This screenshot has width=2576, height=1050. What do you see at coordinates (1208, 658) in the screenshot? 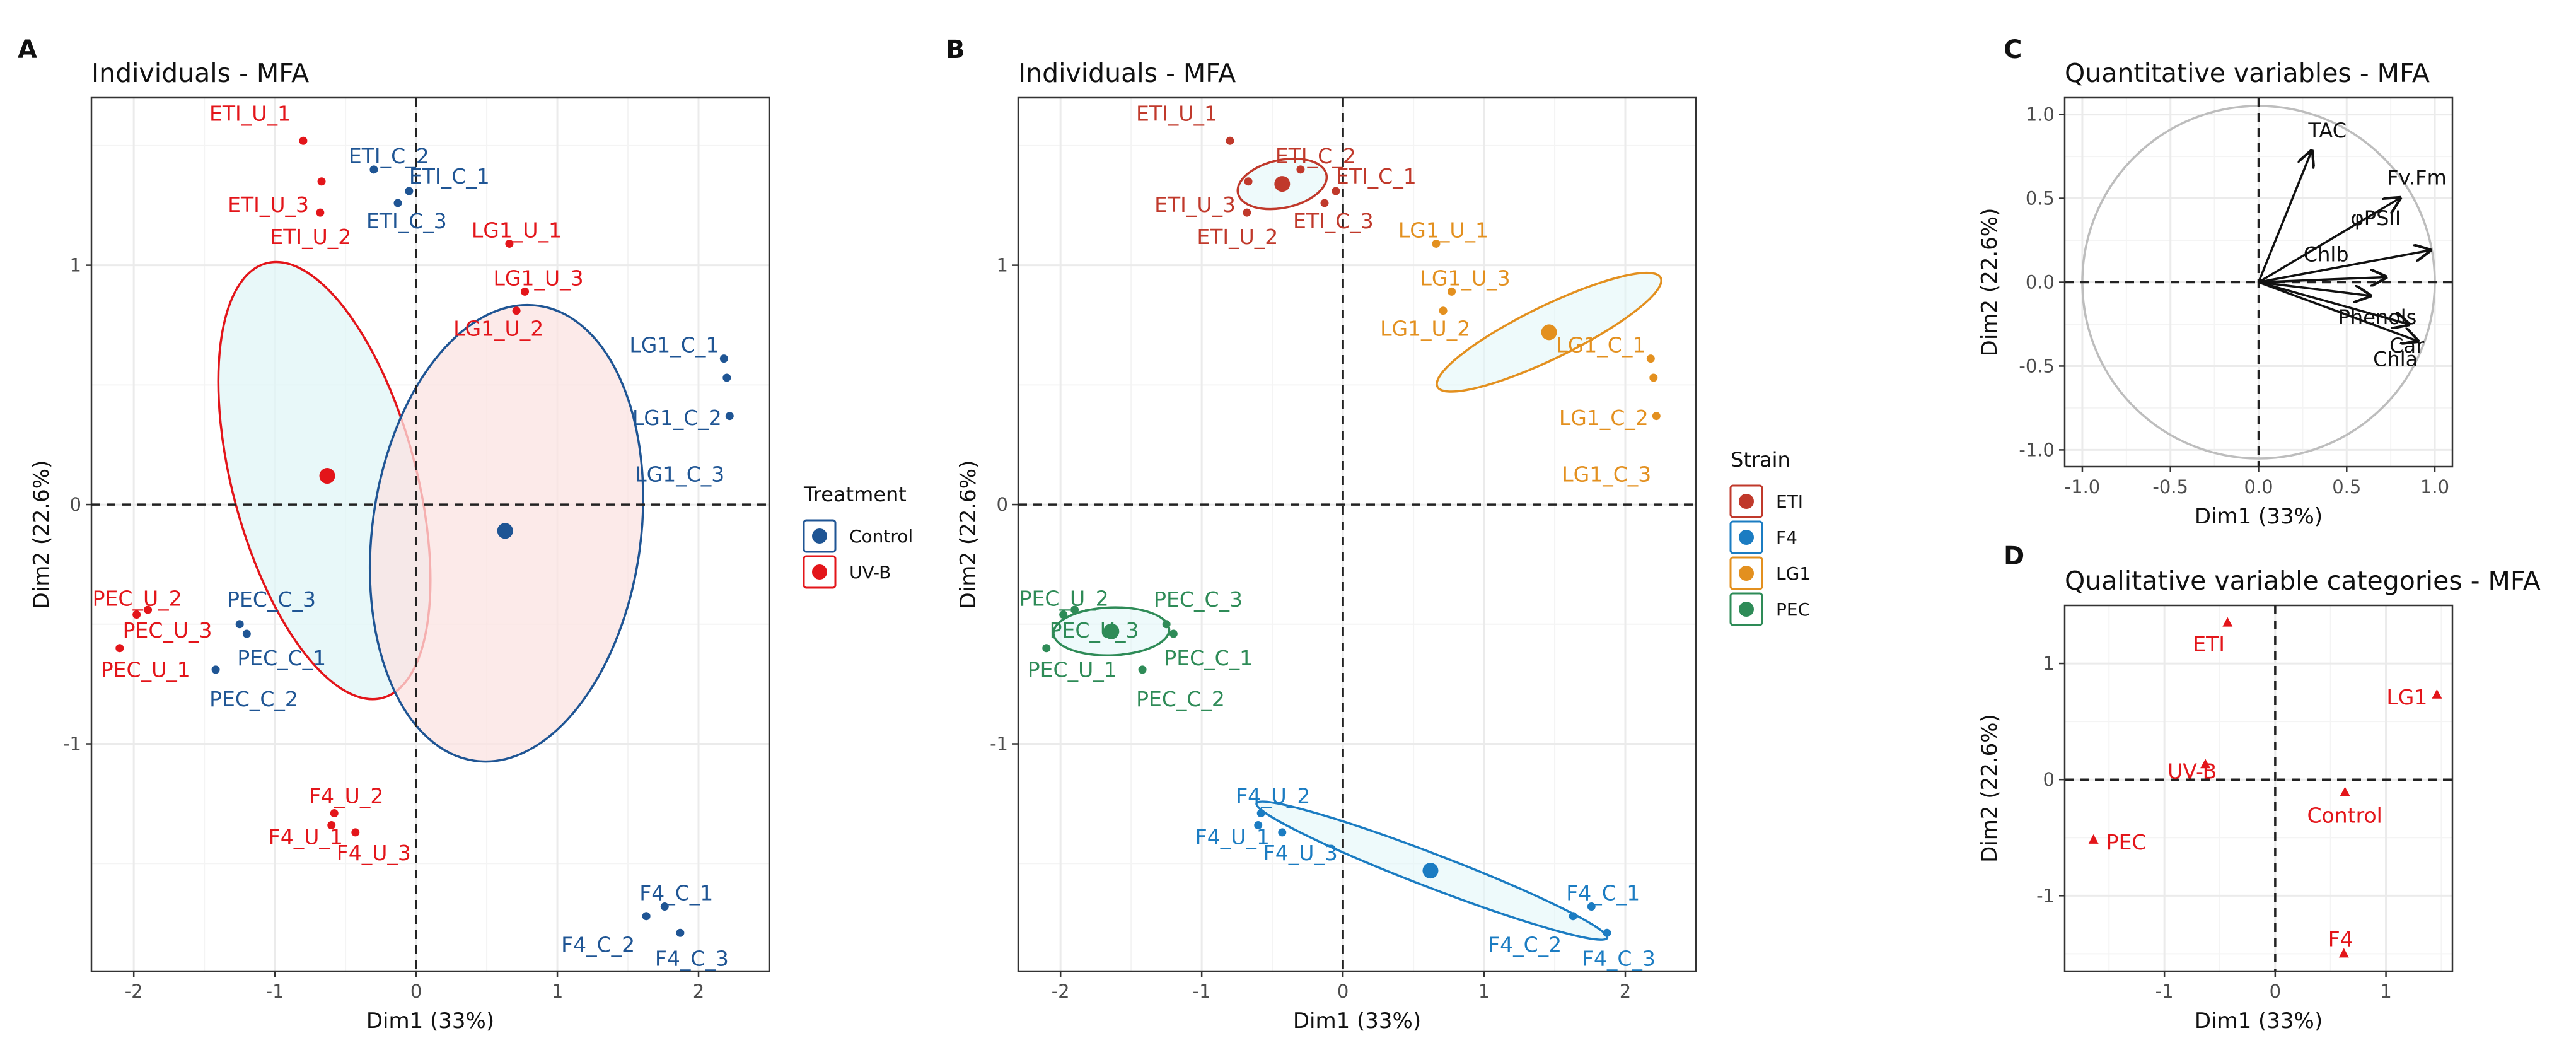
I see `point-label: PEC_C_1` at bounding box center [1208, 658].